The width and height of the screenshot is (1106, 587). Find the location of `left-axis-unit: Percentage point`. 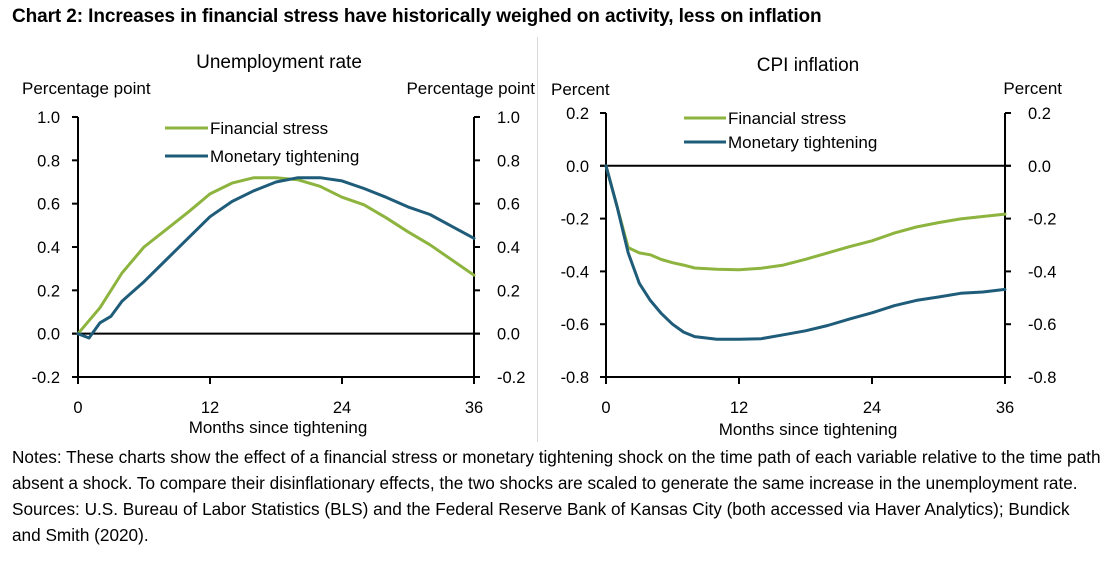

left-axis-unit: Percentage point is located at coordinates (86, 88).